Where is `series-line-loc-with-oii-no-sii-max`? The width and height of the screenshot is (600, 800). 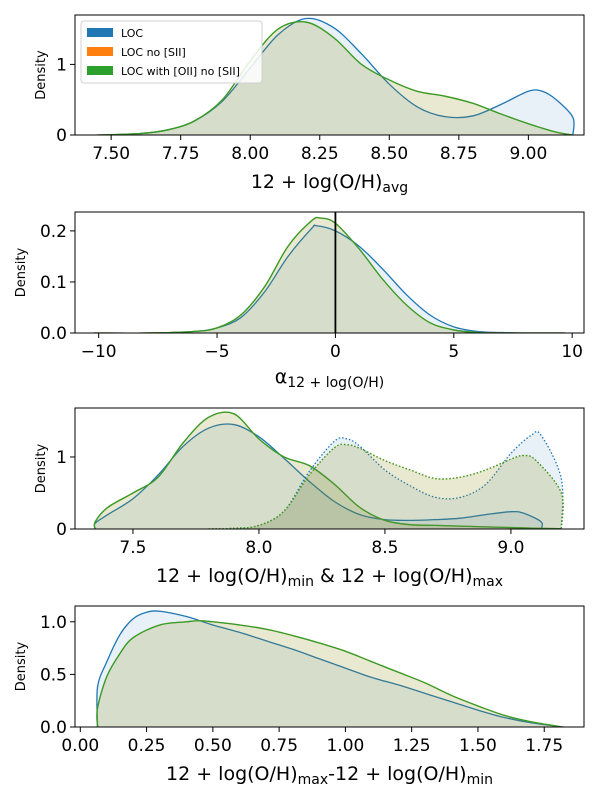 series-line-loc-with-oii-no-sii-max is located at coordinates (386, 486).